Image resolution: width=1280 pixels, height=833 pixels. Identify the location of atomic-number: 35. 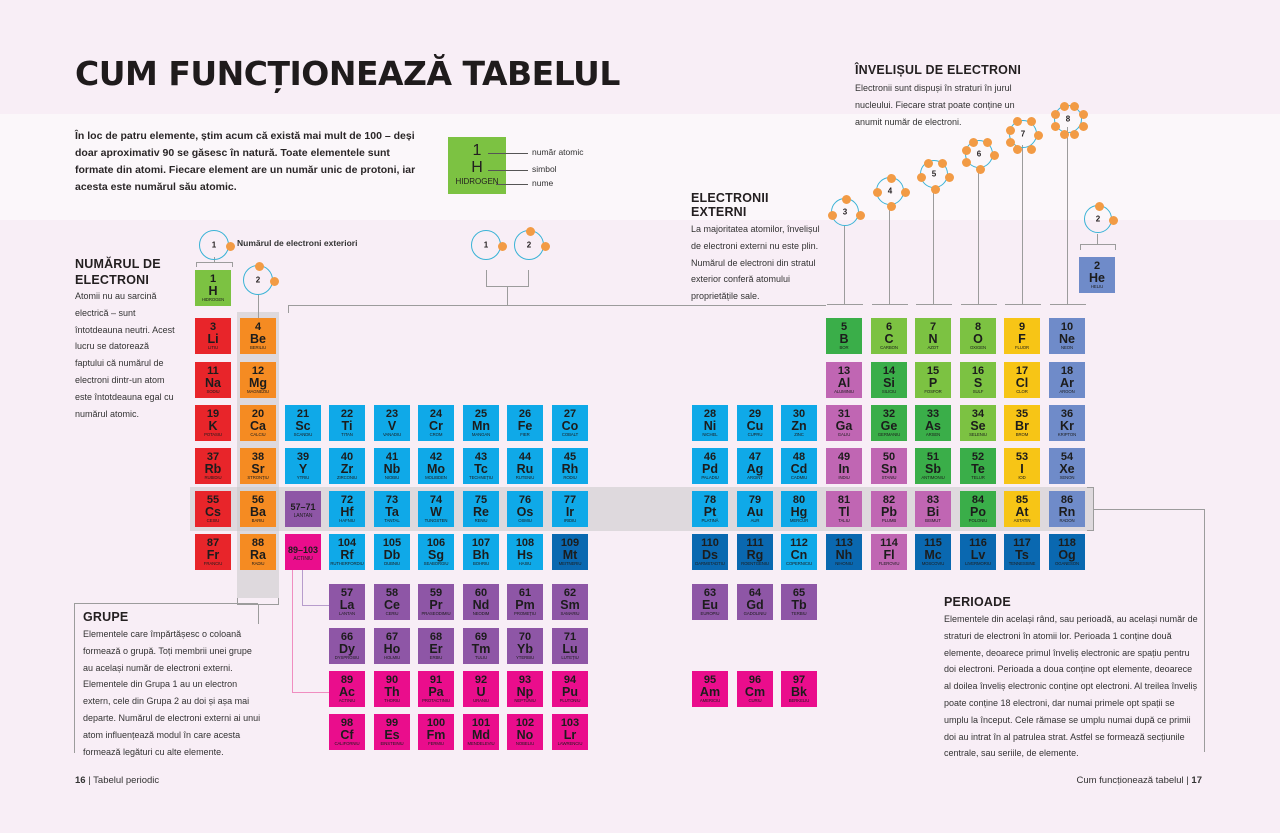
(1022, 414).